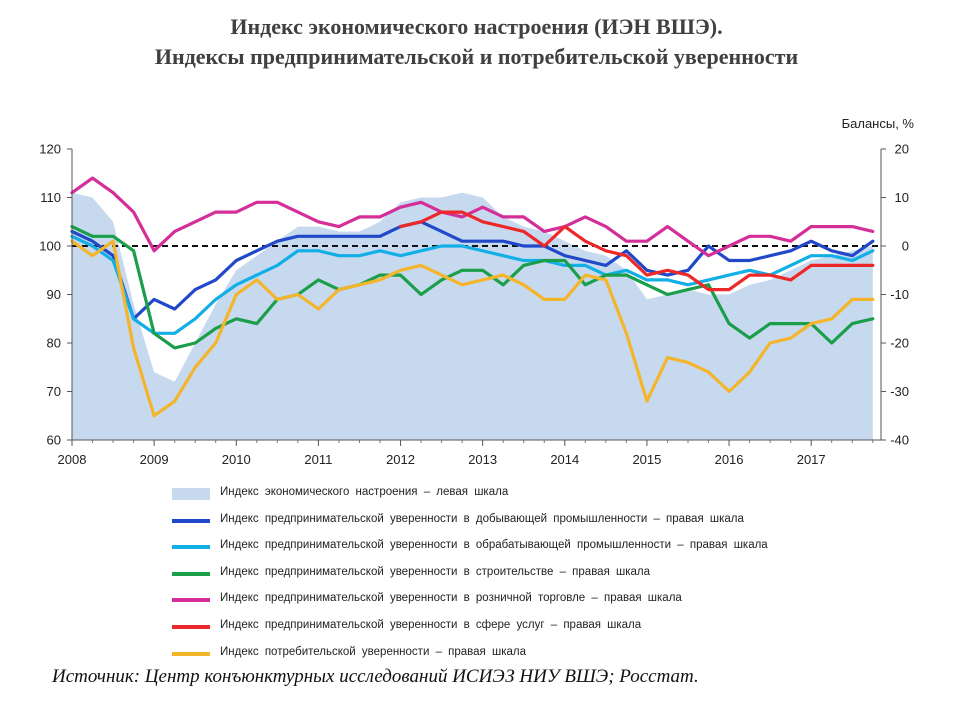 Image resolution: width=953 pixels, height=711 pixels. What do you see at coordinates (54, 440) in the screenshot?
I see `left-tick-label: 60` at bounding box center [54, 440].